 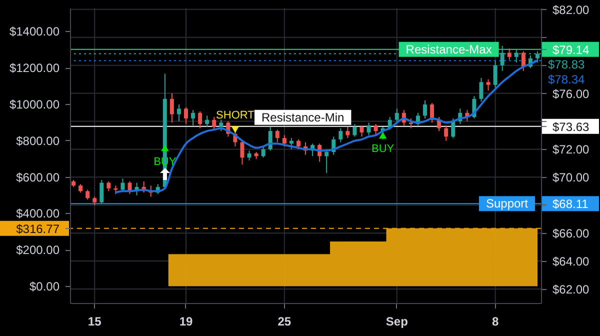 What do you see at coordinates (285, 321) in the screenshot?
I see `x-tick-label: 25` at bounding box center [285, 321].